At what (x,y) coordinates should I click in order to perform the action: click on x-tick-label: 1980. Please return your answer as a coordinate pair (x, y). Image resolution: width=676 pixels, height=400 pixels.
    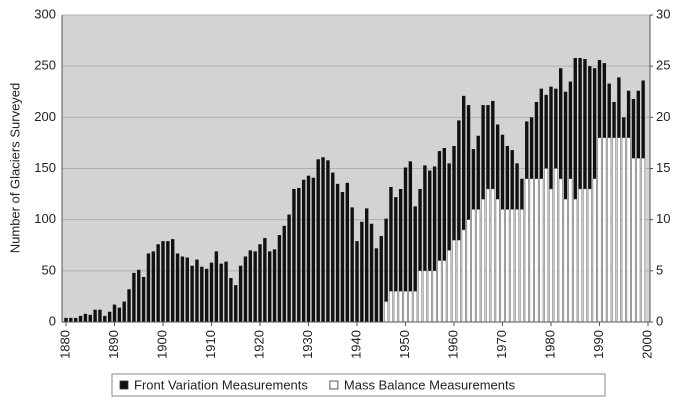
    Looking at the image, I should click on (549, 344).